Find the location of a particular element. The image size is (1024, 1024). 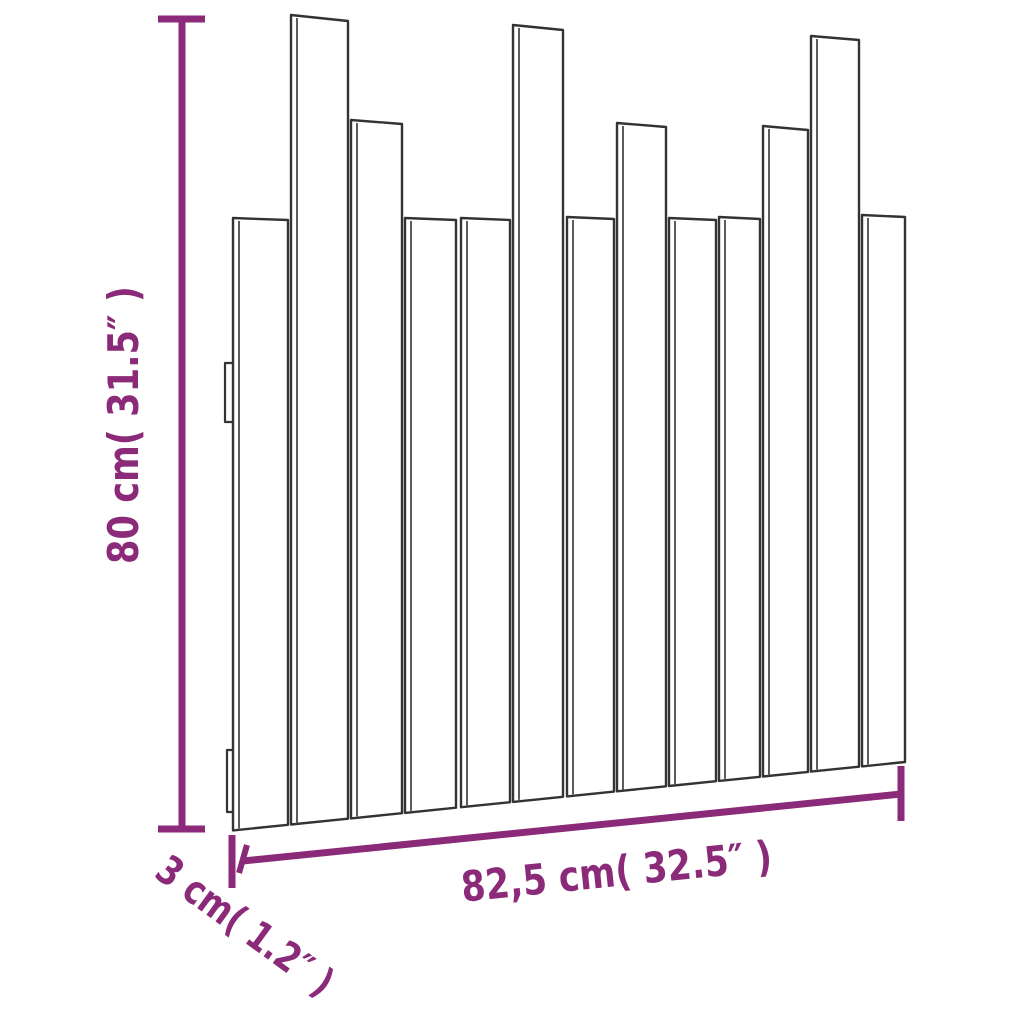

depth-dimension: 3 cm( 1.2″ ) is located at coordinates (244, 925).